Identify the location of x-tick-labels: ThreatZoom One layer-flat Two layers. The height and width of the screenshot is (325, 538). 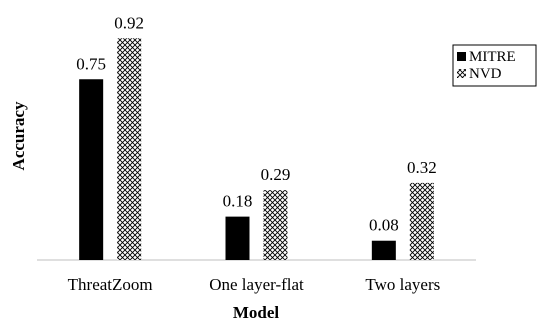
(254, 284).